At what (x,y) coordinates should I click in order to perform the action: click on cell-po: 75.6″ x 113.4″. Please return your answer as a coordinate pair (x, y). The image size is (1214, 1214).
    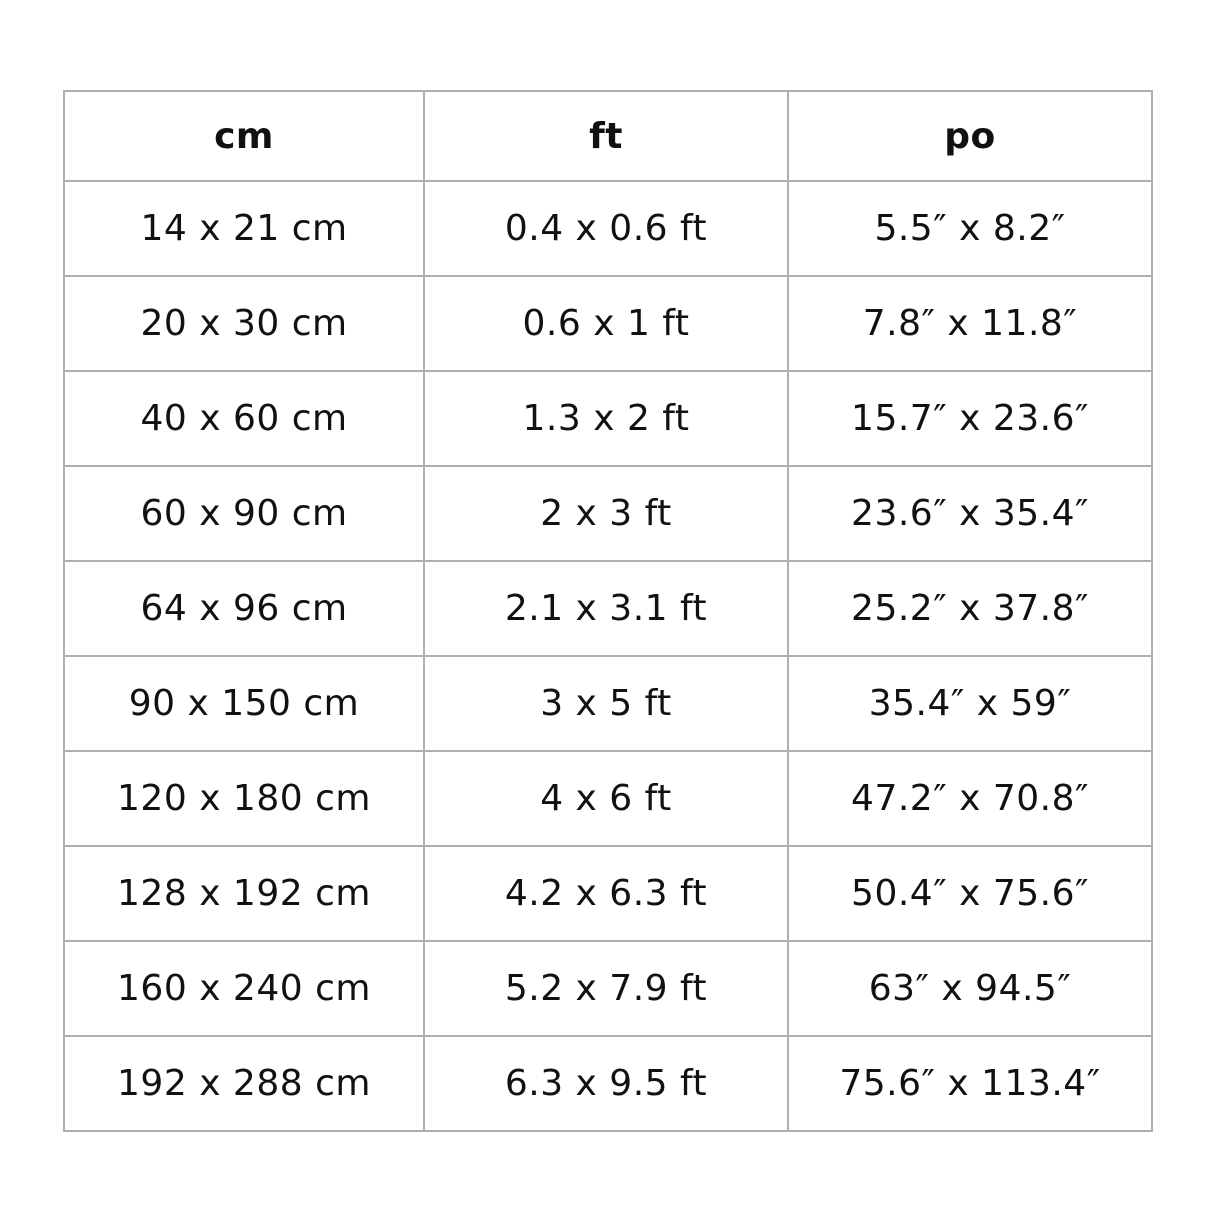
    Looking at the image, I should click on (970, 1083).